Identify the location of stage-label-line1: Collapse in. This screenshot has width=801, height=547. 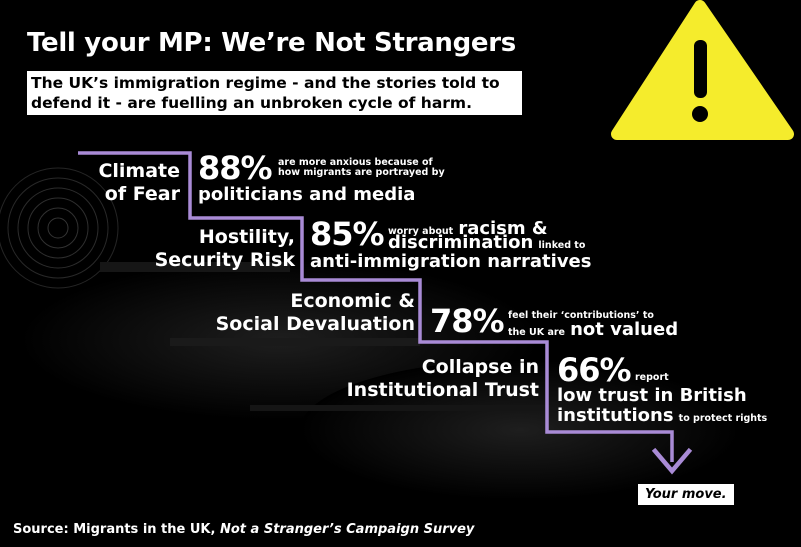
(480, 367).